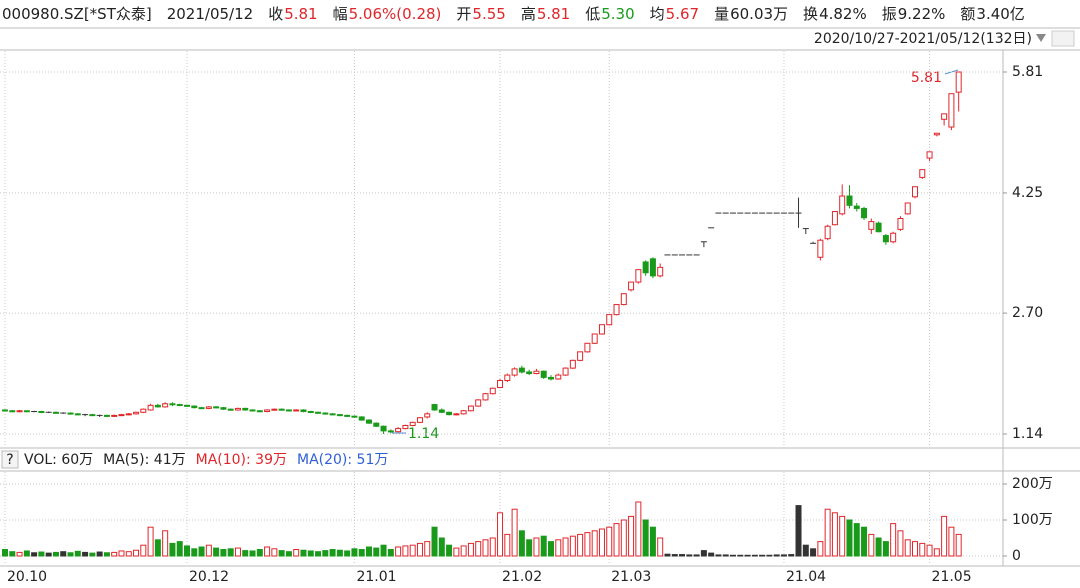 The width and height of the screenshot is (1080, 588). I want to click on field-value: 5.67, so click(682, 14).